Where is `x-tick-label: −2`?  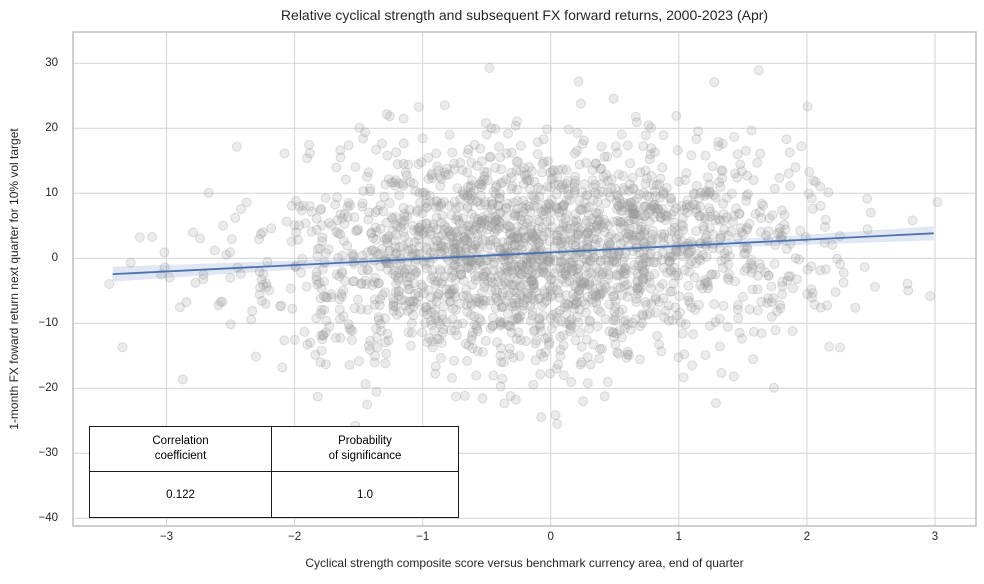
x-tick-label: −2 is located at coordinates (295, 537).